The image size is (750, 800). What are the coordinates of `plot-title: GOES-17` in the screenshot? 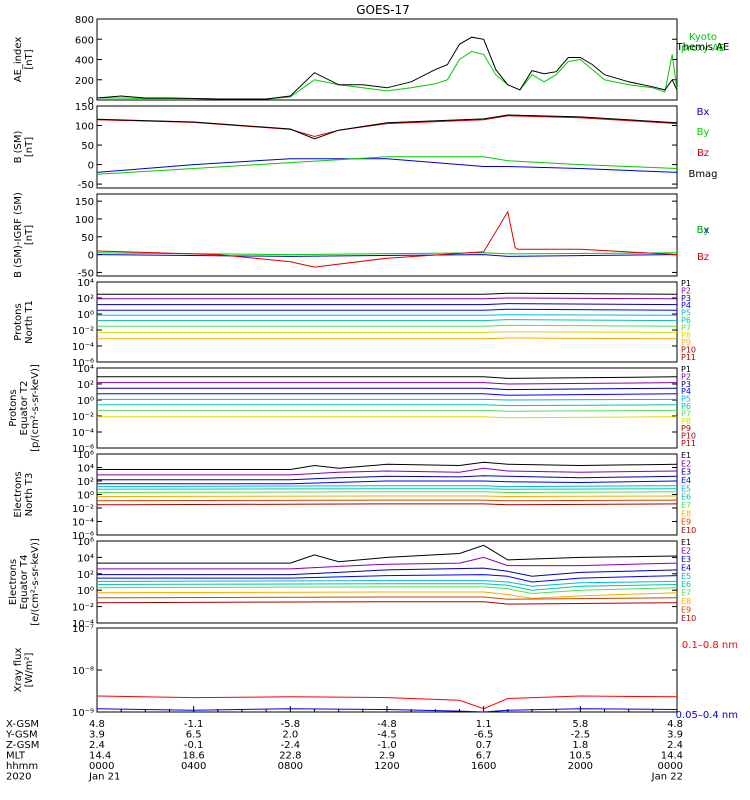 It's located at (383, 10).